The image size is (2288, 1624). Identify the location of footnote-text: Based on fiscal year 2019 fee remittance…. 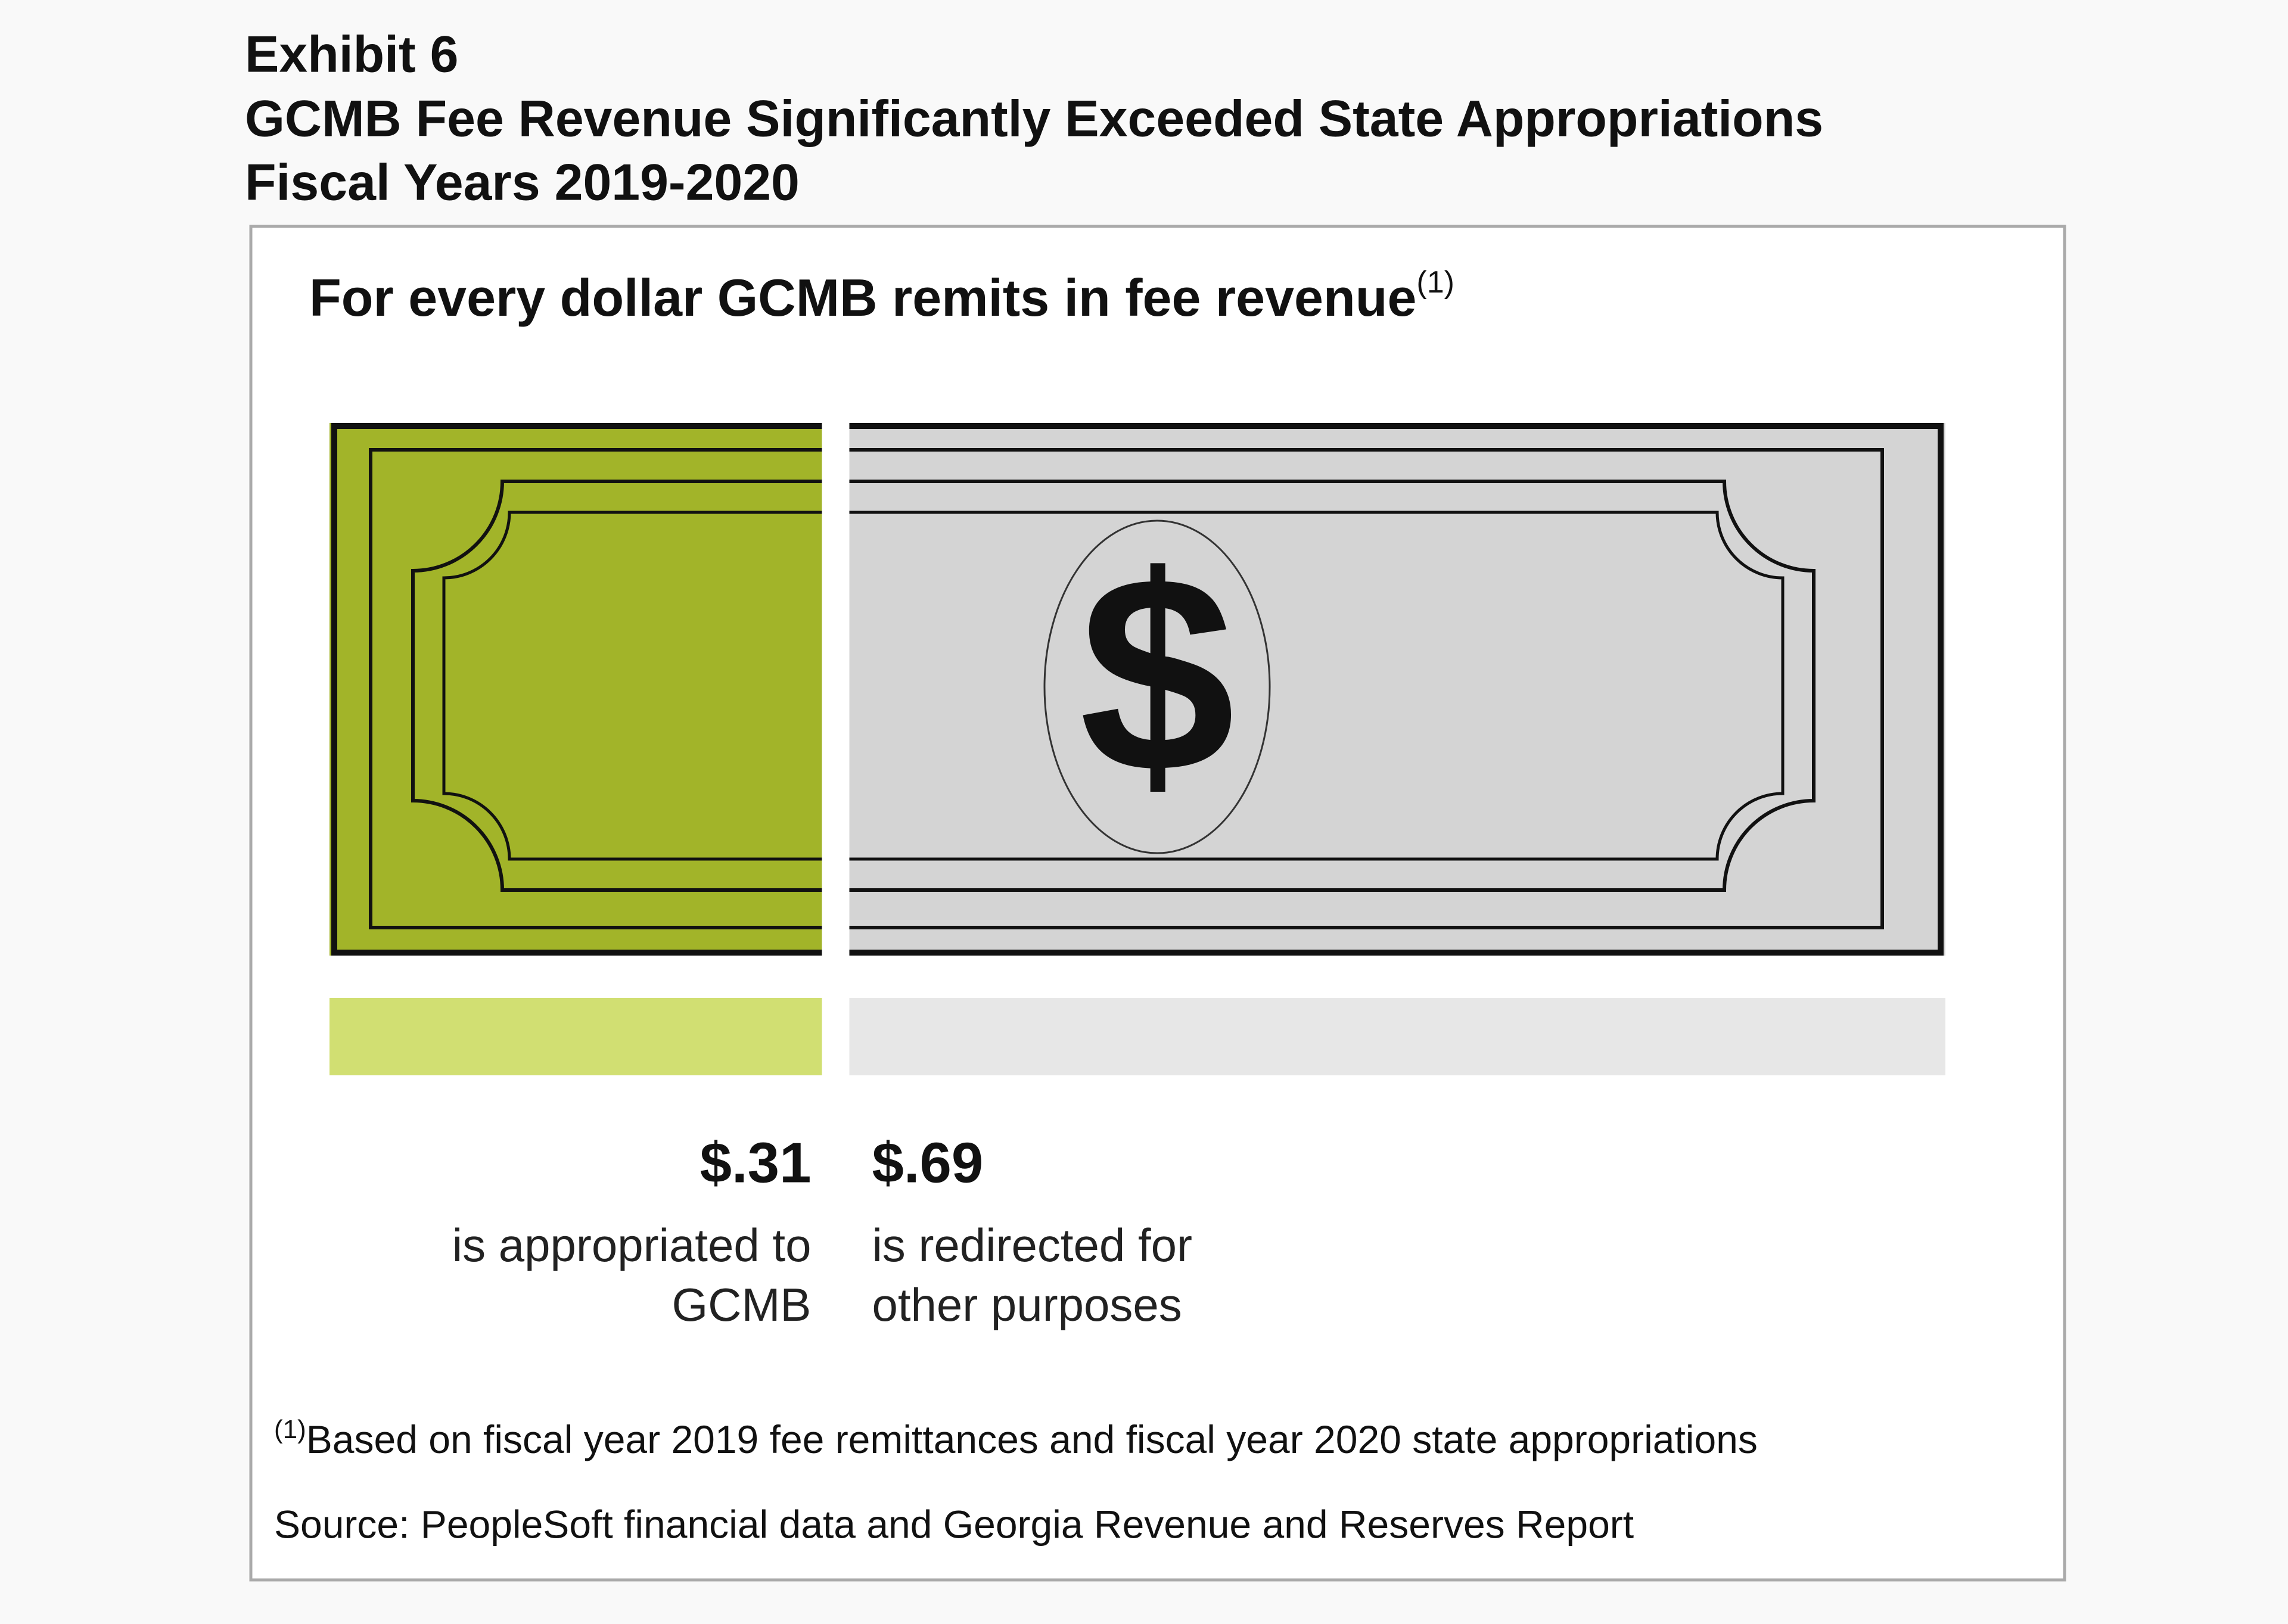
(1032, 1439).